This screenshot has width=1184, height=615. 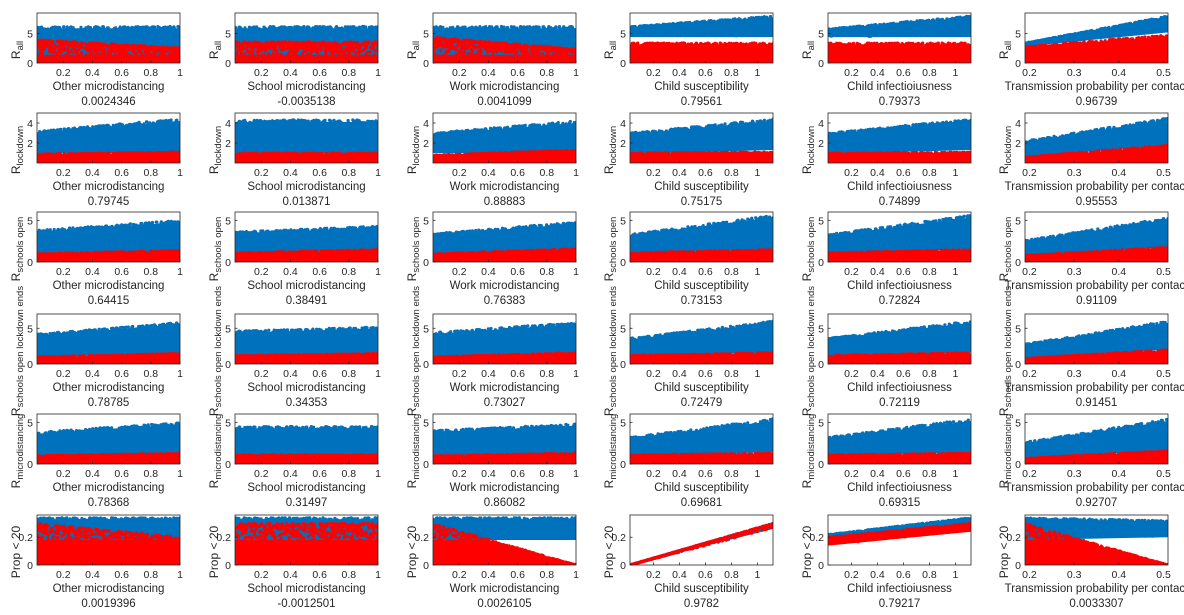 What do you see at coordinates (151, 73) in the screenshot?
I see `x-tick-label: 0.8` at bounding box center [151, 73].